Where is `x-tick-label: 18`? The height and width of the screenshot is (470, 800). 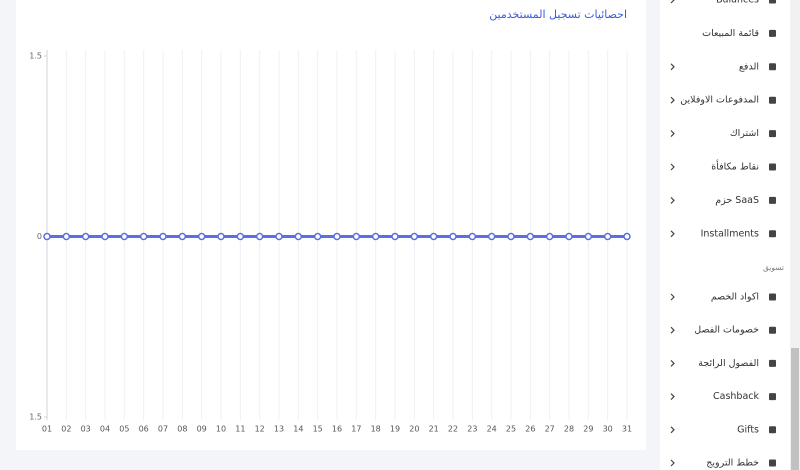 x-tick-label: 18 is located at coordinates (376, 429).